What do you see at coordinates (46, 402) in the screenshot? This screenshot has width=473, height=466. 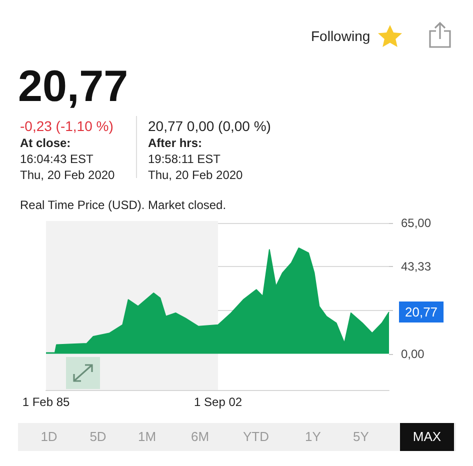 I see `x-tick-label: 1 Feb 85` at bounding box center [46, 402].